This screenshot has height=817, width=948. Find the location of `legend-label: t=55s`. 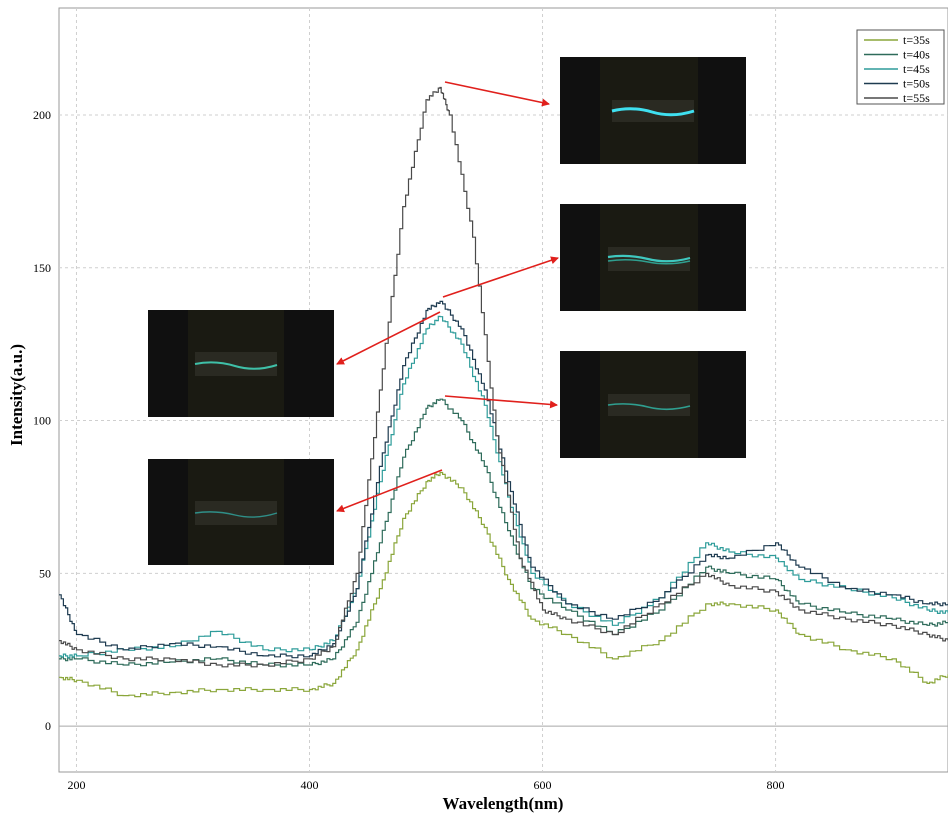

legend-label: t=55s is located at coordinates (916, 98).